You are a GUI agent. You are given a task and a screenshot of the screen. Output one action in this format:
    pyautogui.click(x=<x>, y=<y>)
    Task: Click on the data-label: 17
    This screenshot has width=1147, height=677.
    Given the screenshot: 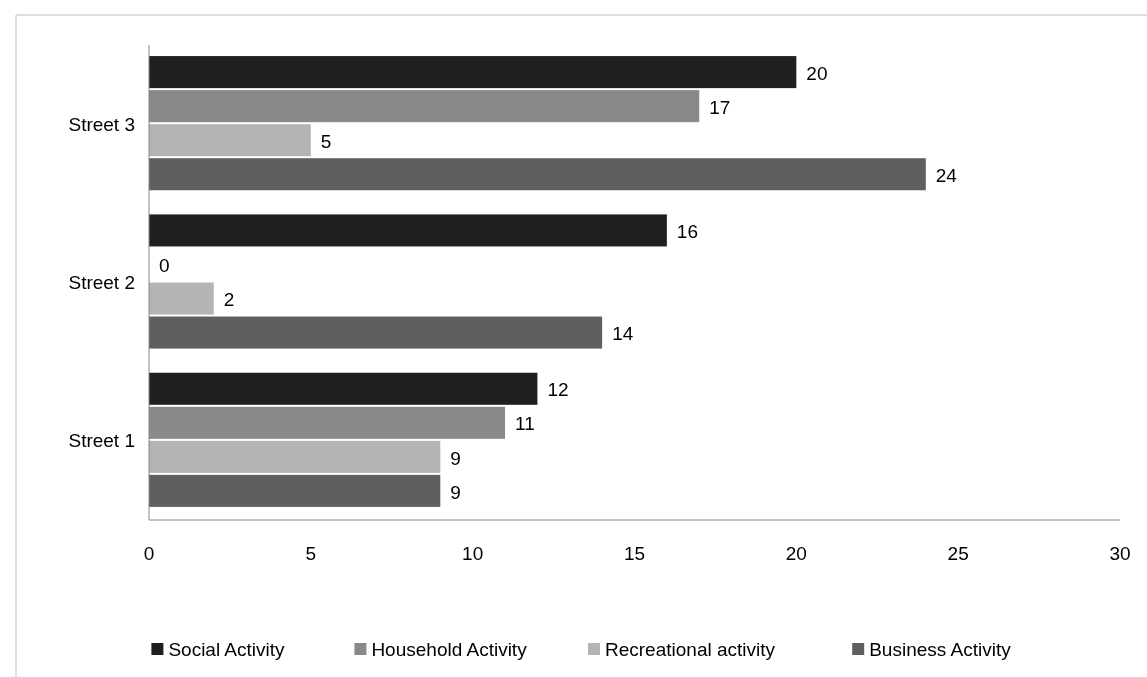 What is the action you would take?
    pyautogui.click(x=720, y=107)
    